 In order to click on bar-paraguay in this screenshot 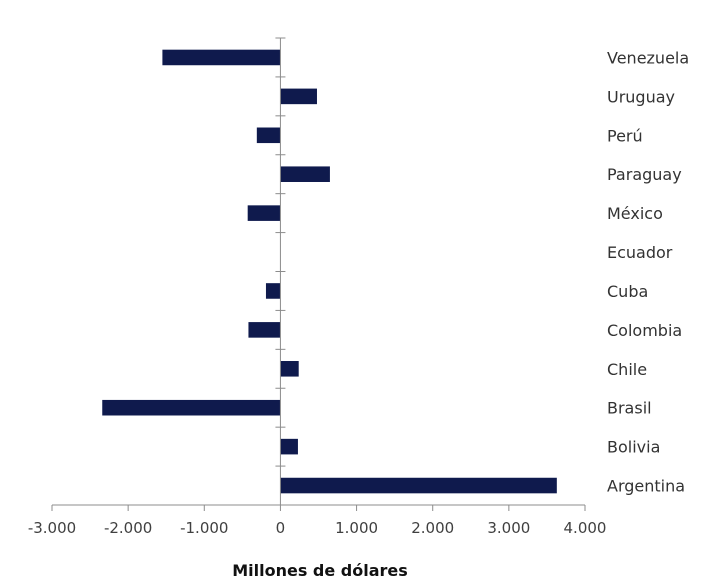, I will do `click(305, 174)`.